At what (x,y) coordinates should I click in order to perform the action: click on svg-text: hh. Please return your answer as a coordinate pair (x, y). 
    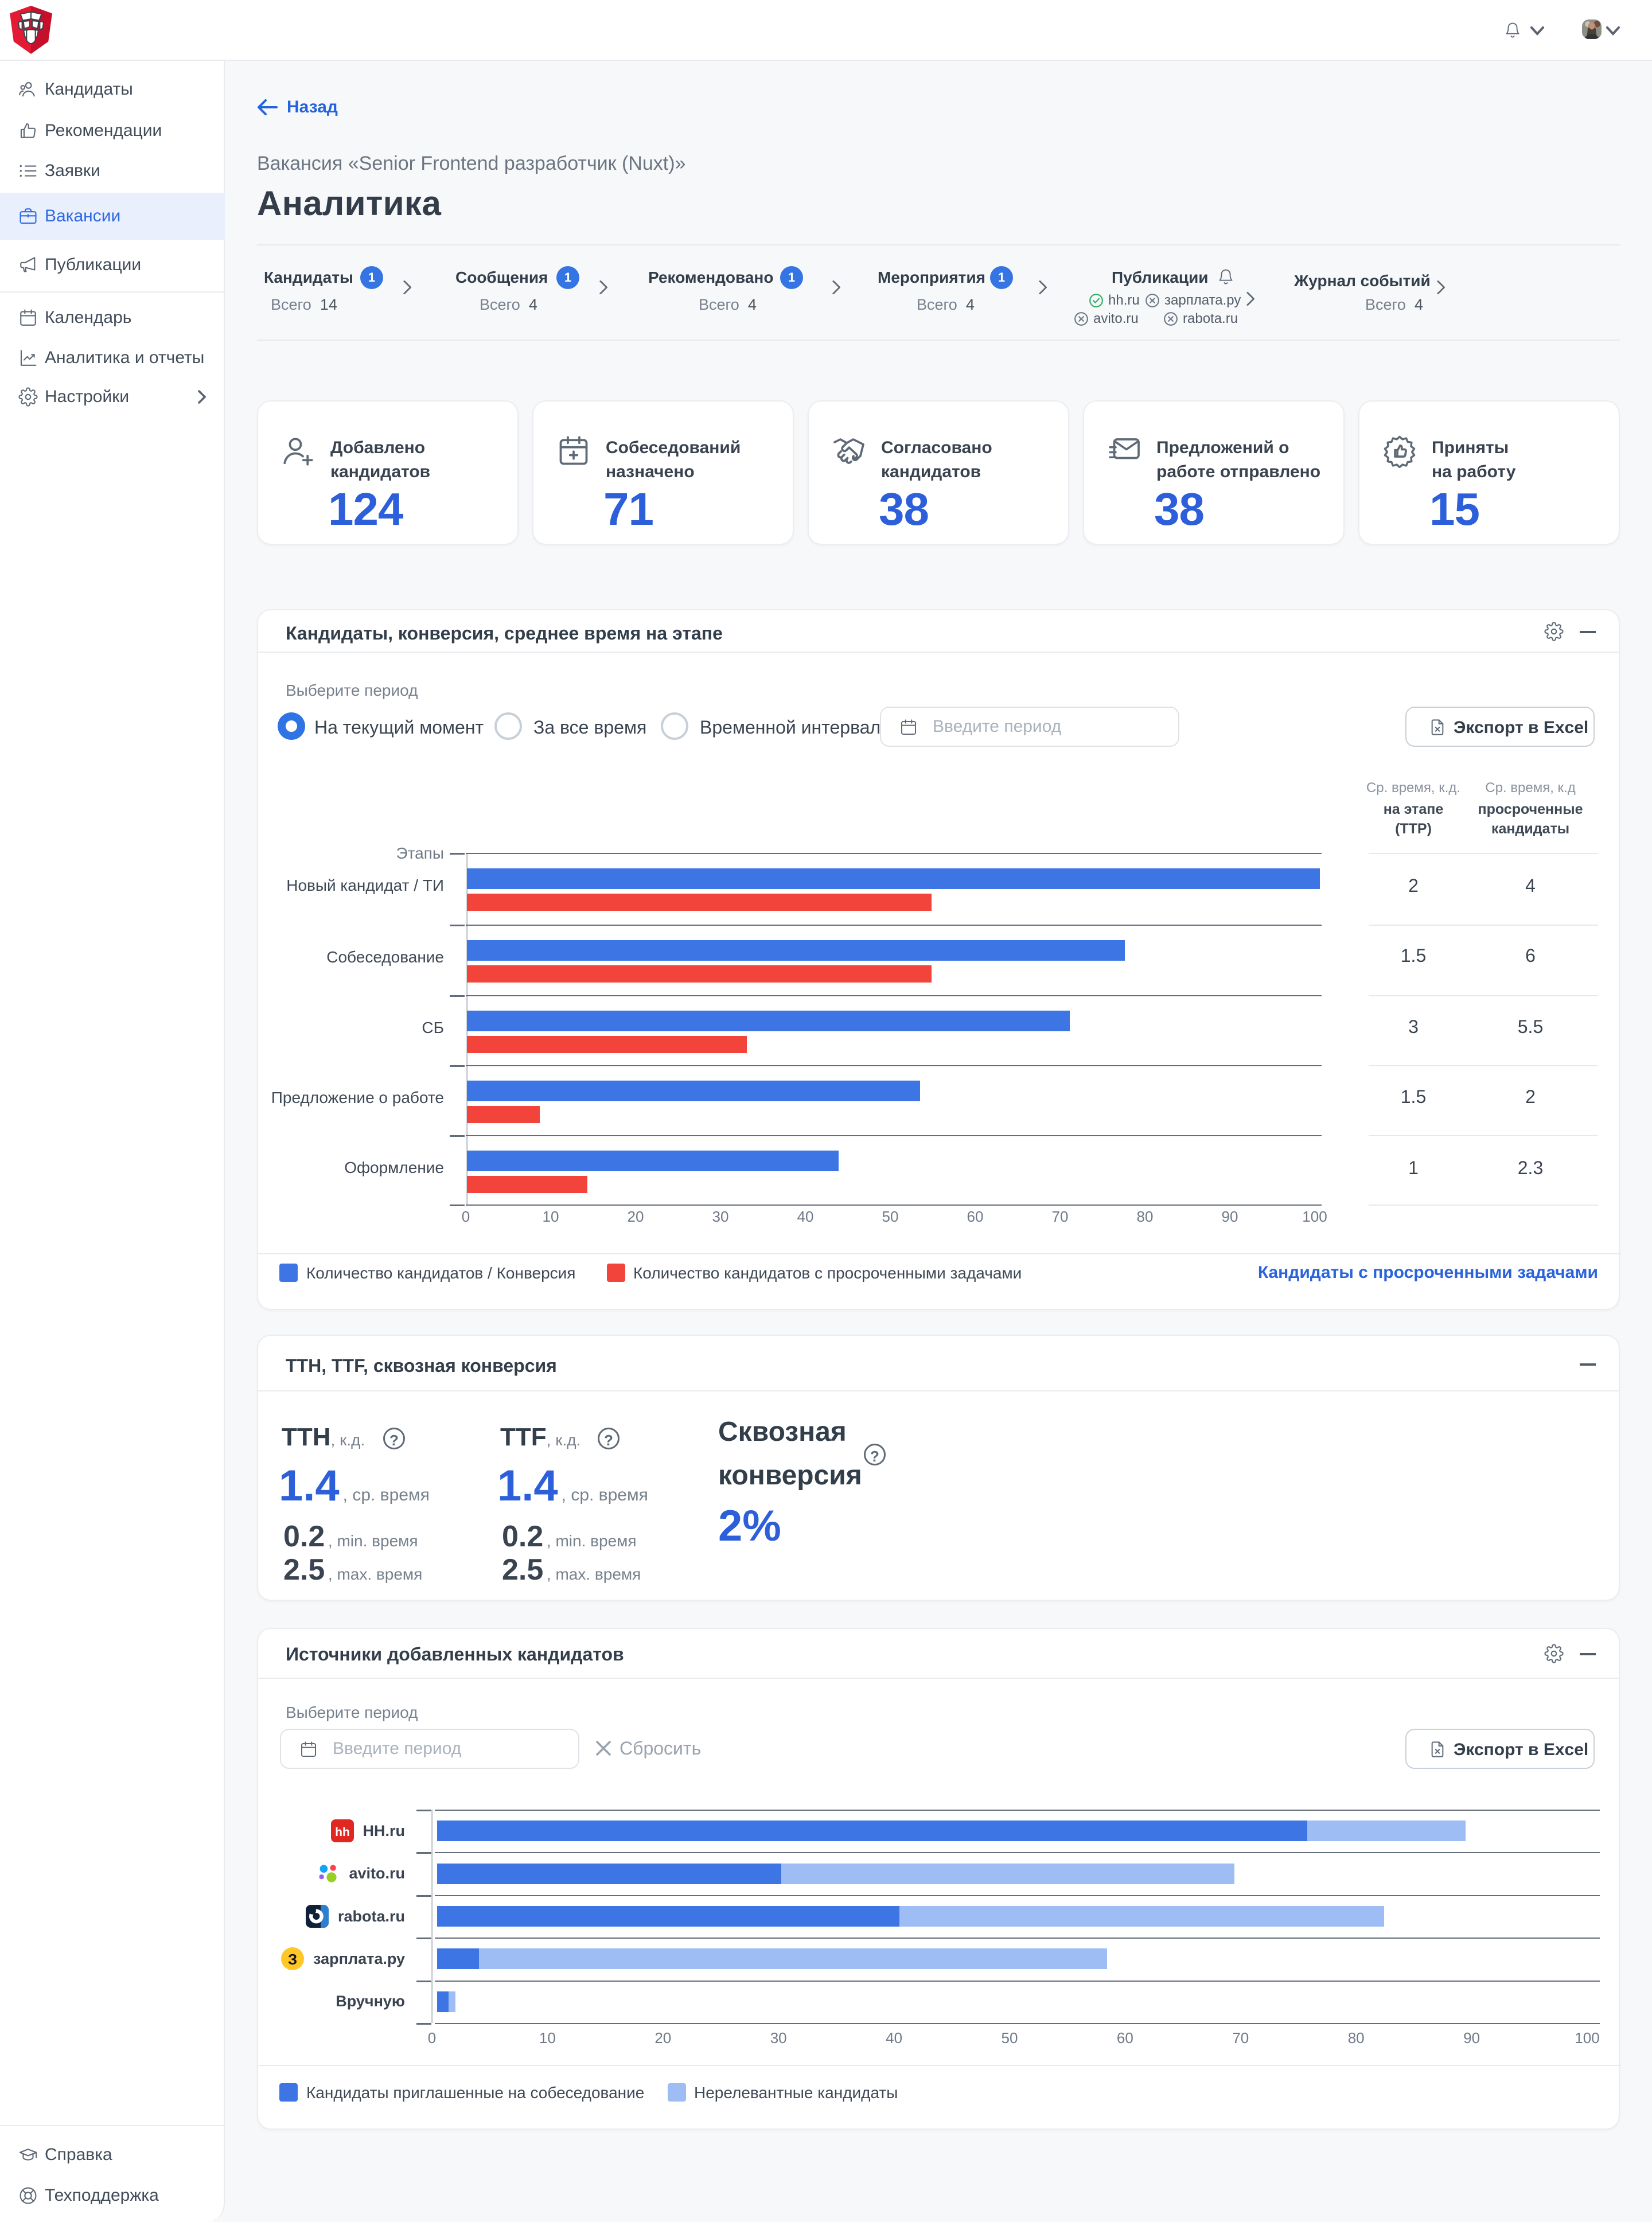
    Looking at the image, I should click on (342, 1832).